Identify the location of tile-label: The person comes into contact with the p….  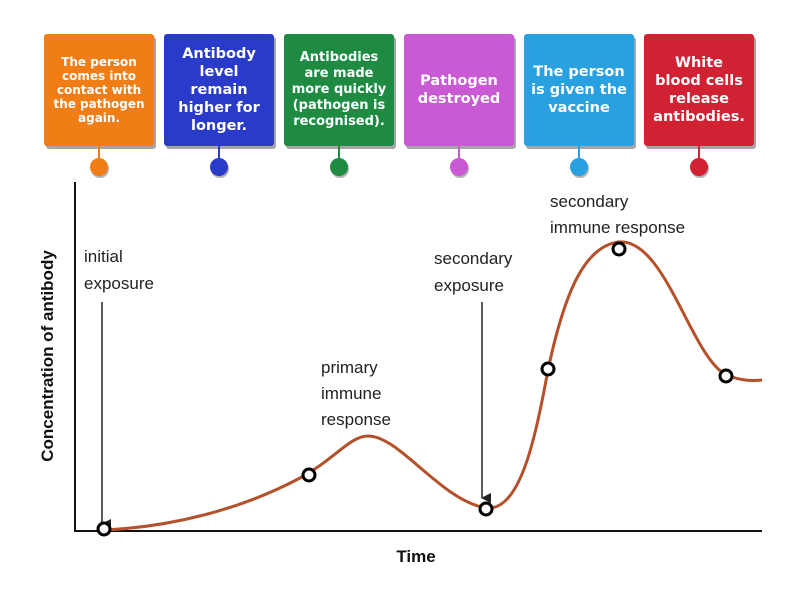
(99, 90).